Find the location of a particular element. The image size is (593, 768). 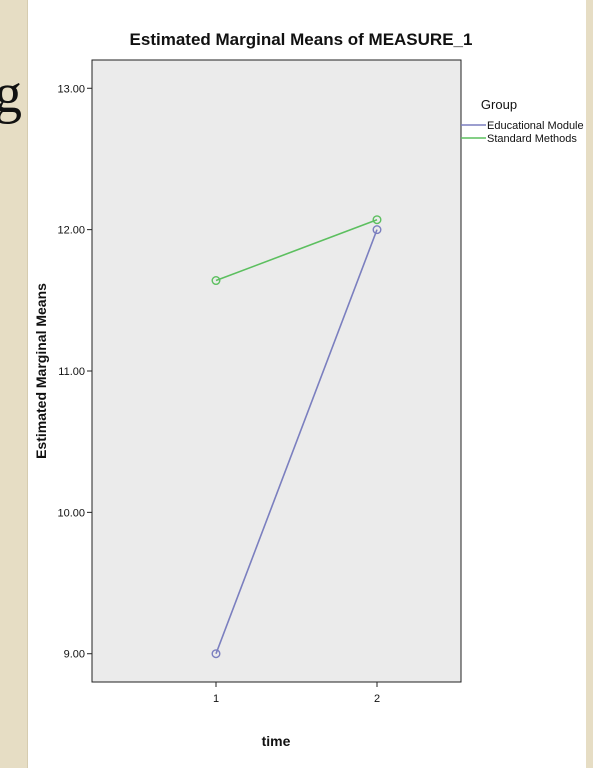

y-tick-label: 13.00 is located at coordinates (71, 89).